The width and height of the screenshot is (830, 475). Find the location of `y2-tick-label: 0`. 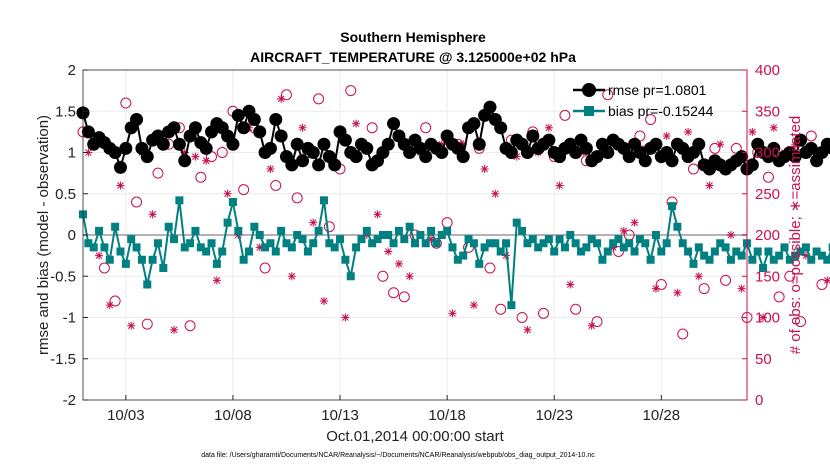

y2-tick-label: 0 is located at coordinates (759, 400).